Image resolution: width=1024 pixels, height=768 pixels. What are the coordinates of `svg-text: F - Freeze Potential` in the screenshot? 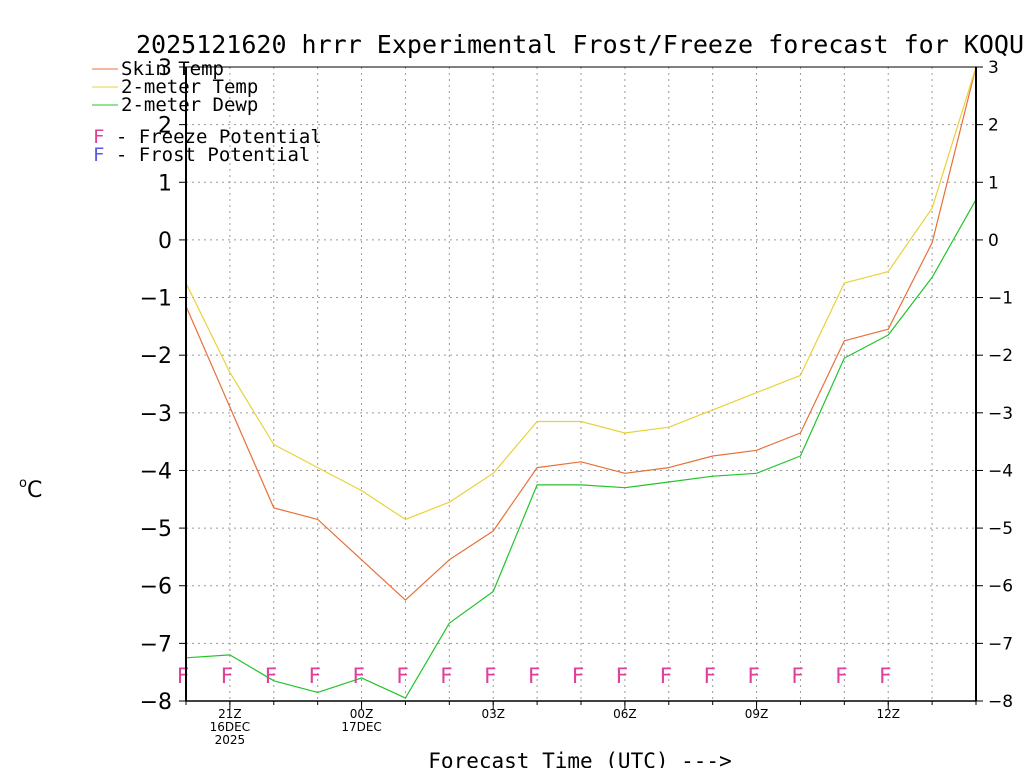 It's located at (207, 137).